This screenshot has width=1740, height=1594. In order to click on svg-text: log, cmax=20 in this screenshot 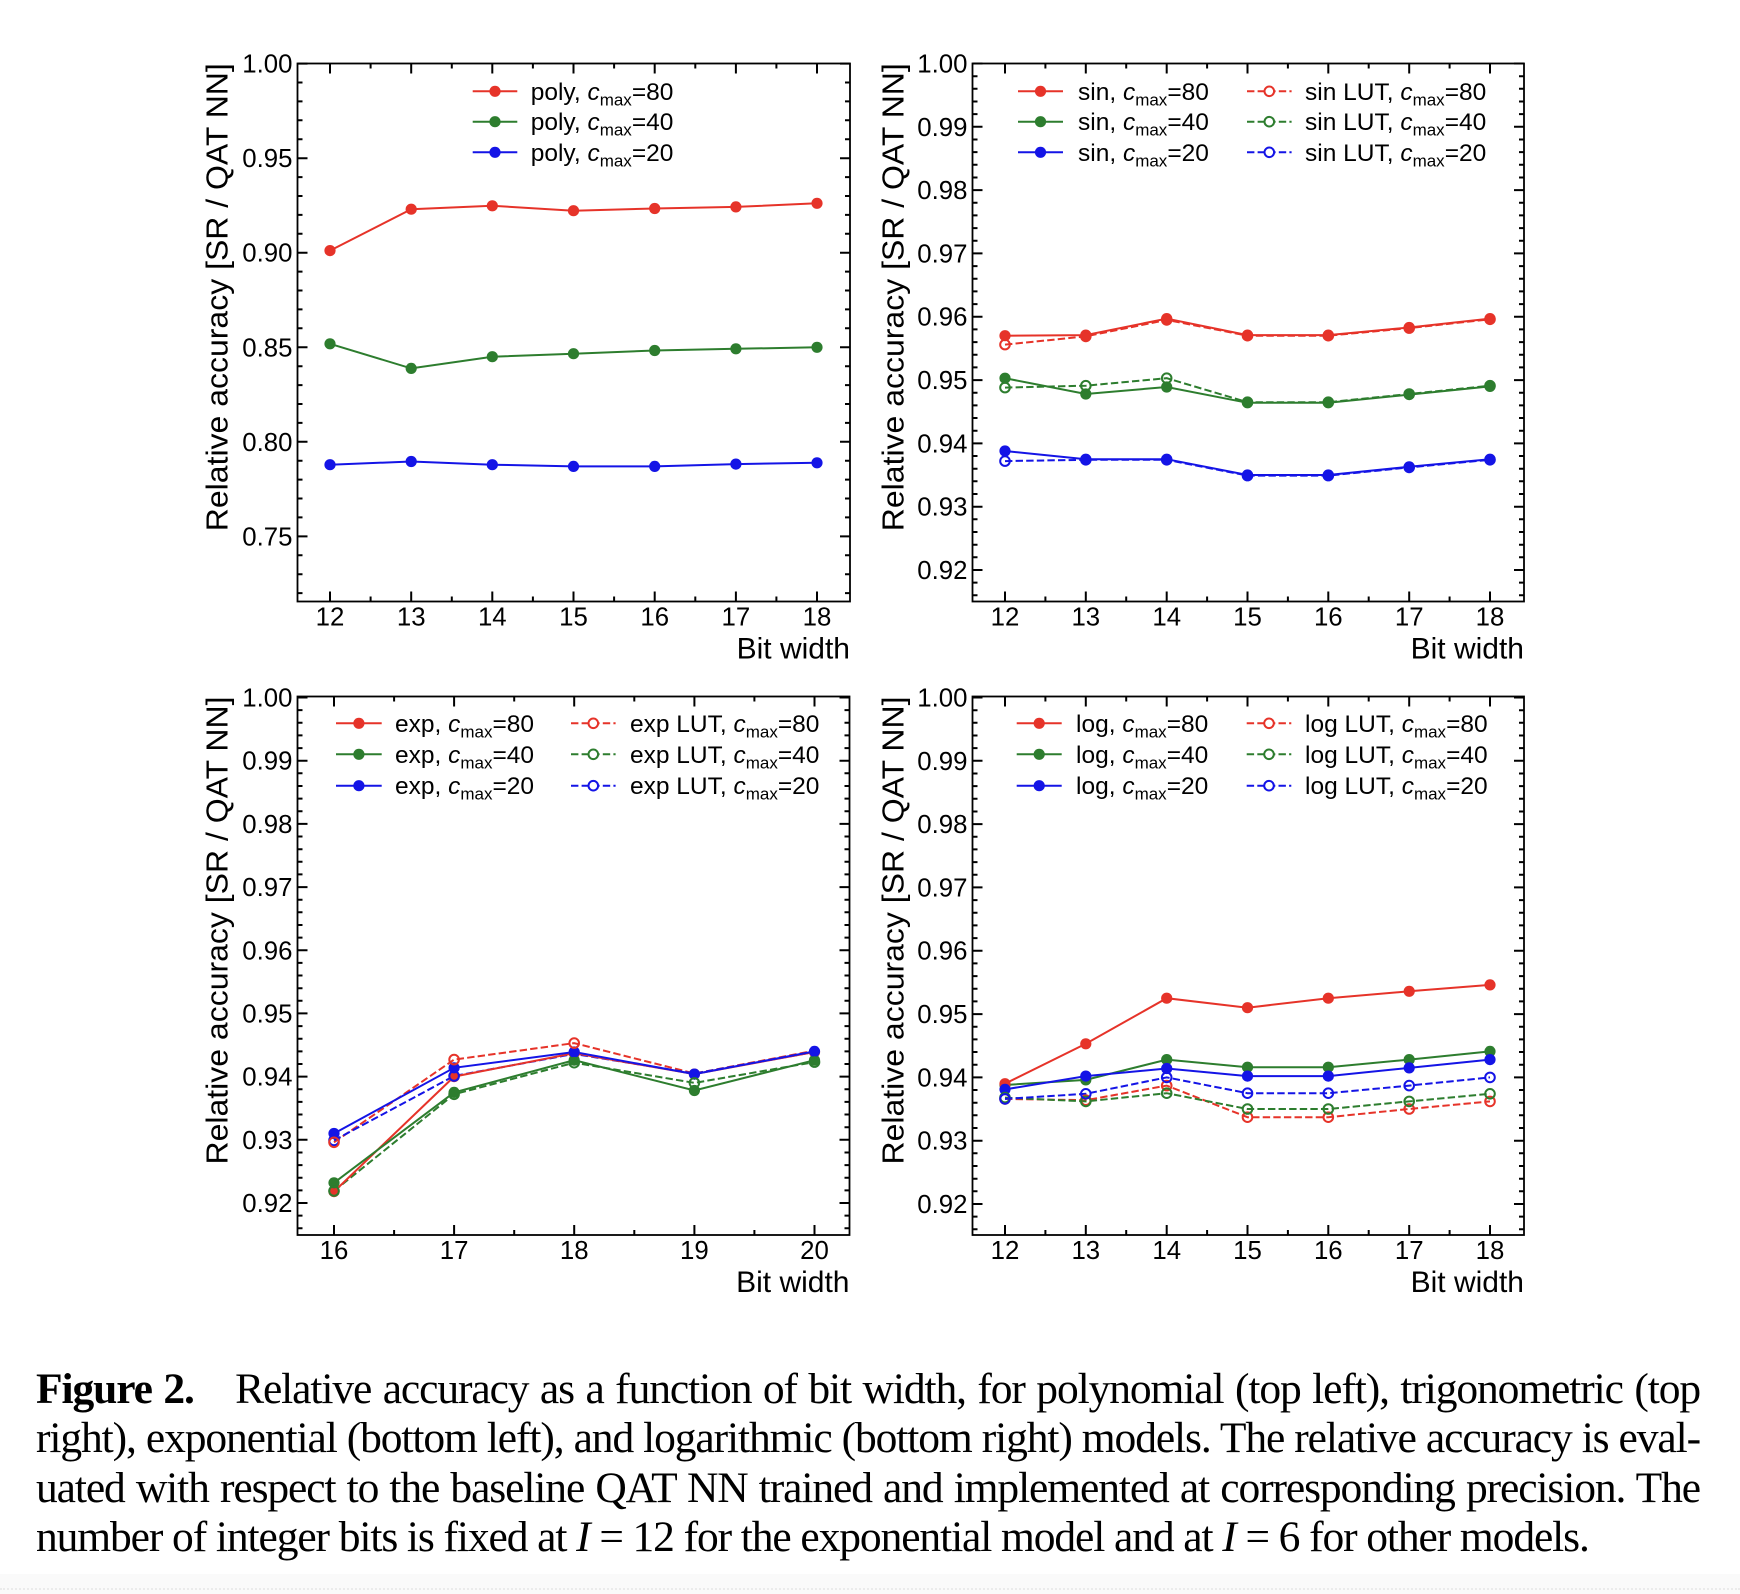, I will do `click(1142, 788)`.